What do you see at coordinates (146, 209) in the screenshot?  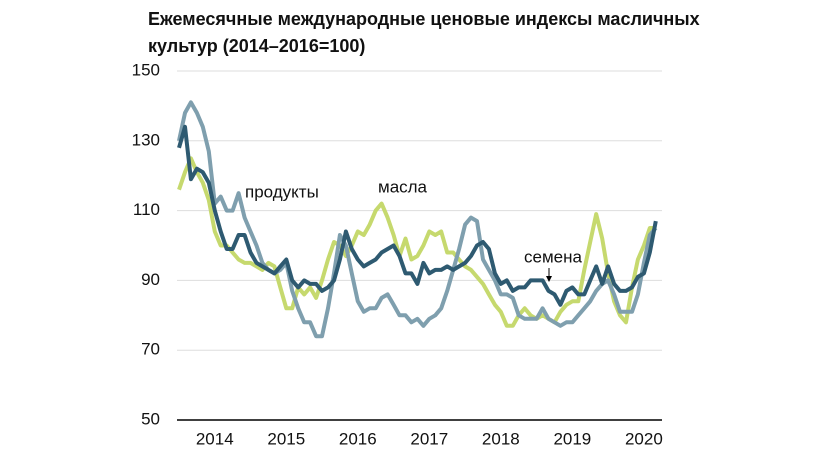 I see `y-tick-label: 110` at bounding box center [146, 209].